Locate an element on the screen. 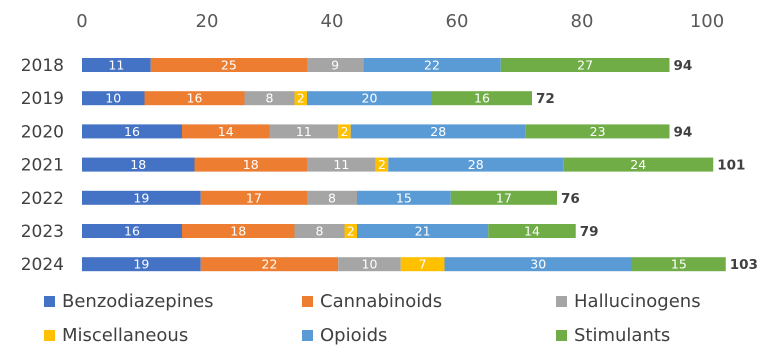  data-label: 20 is located at coordinates (370, 98).